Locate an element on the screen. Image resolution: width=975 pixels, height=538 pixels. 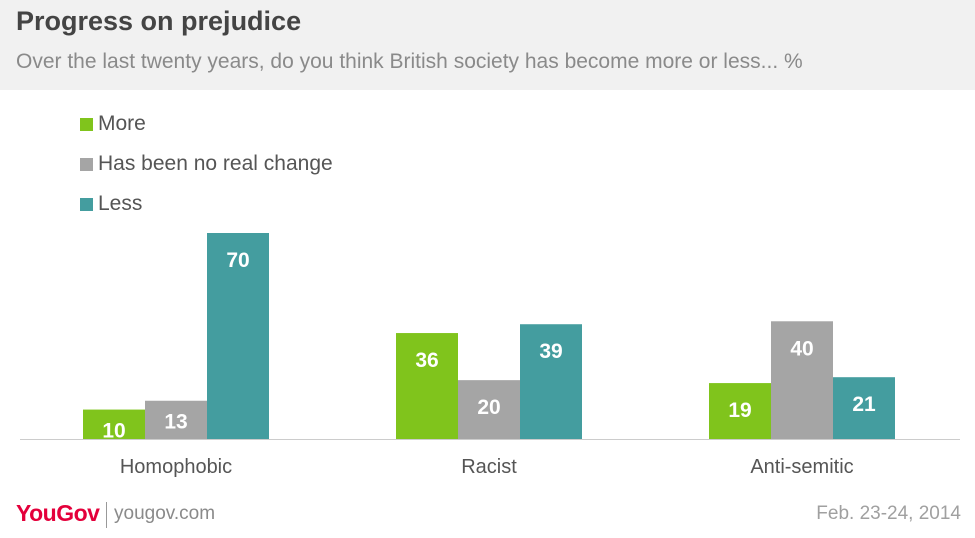
chart-title: Progress on prejudice is located at coordinates (159, 21).